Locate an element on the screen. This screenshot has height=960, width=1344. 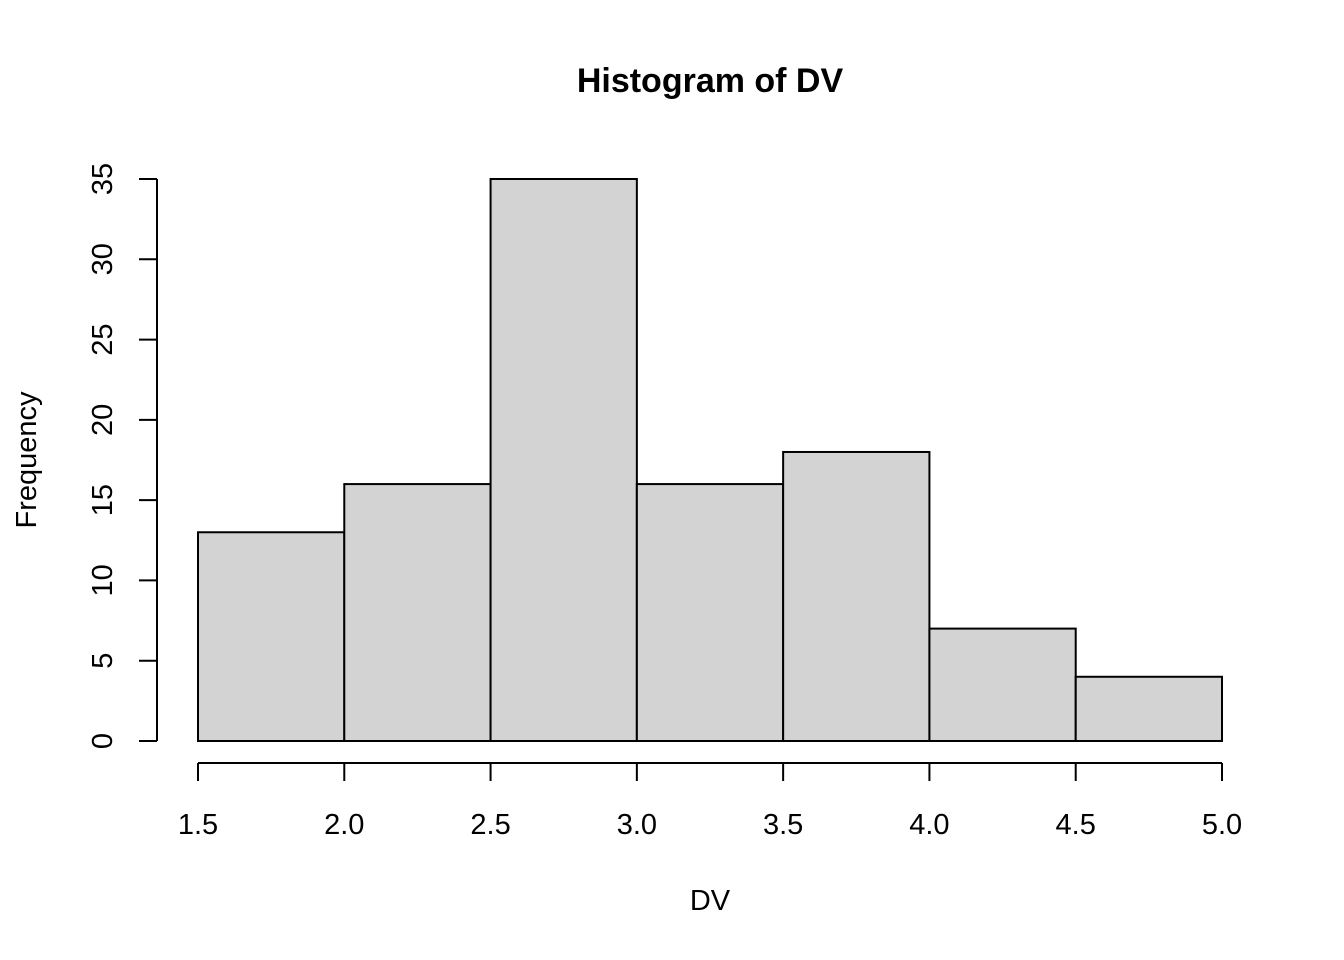
chart-title: Histogram of DV is located at coordinates (710, 81).